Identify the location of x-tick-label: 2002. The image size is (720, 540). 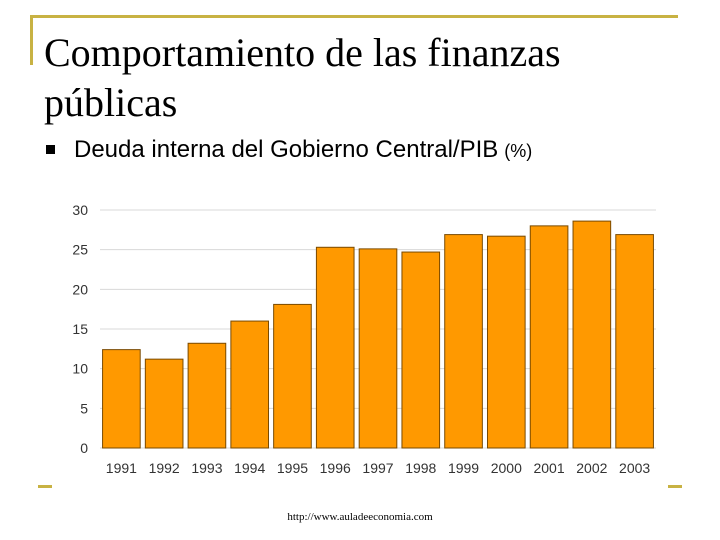
(591, 468).